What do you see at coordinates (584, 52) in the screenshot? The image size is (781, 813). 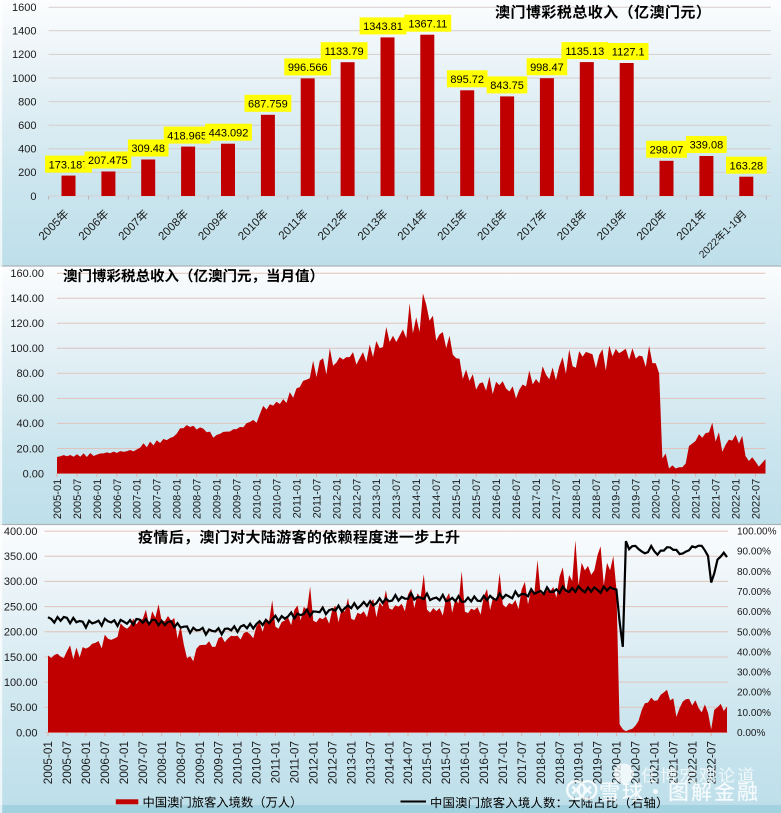 I see `svg-text: 1135.13` at bounding box center [584, 52].